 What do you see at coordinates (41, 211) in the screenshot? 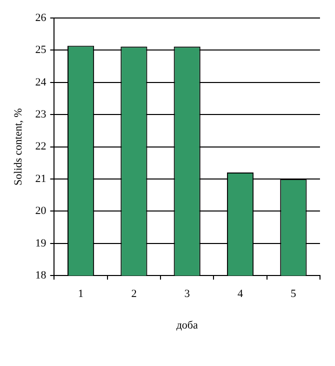
I see `y-tick-label: 20` at bounding box center [41, 211].